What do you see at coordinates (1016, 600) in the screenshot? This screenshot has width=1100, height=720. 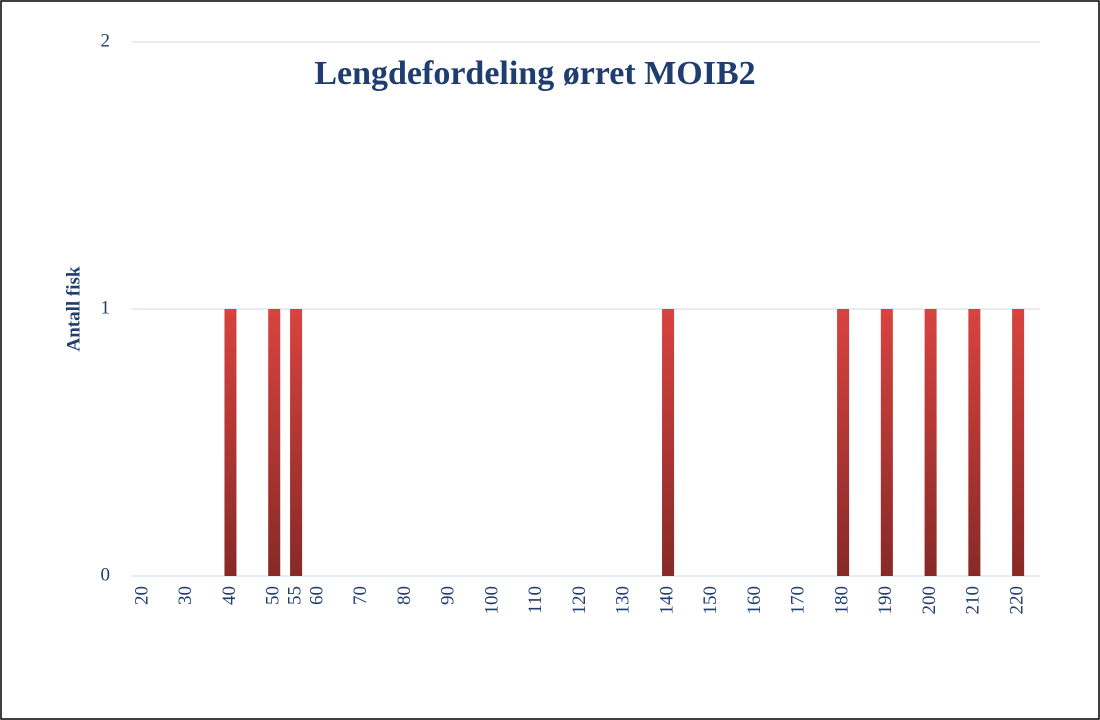 I see `x-tick-label: 220` at bounding box center [1016, 600].